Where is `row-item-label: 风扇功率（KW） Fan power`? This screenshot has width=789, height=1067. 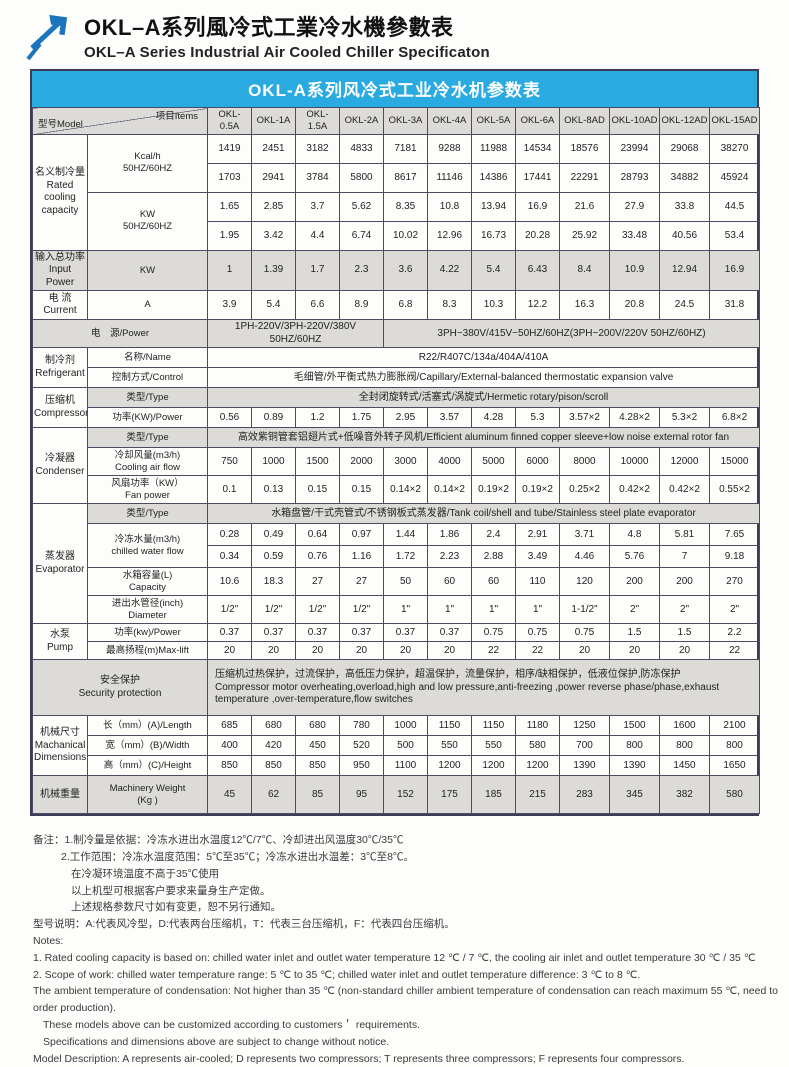 row-item-label: 风扇功率（KW） Fan power is located at coordinates (147, 490).